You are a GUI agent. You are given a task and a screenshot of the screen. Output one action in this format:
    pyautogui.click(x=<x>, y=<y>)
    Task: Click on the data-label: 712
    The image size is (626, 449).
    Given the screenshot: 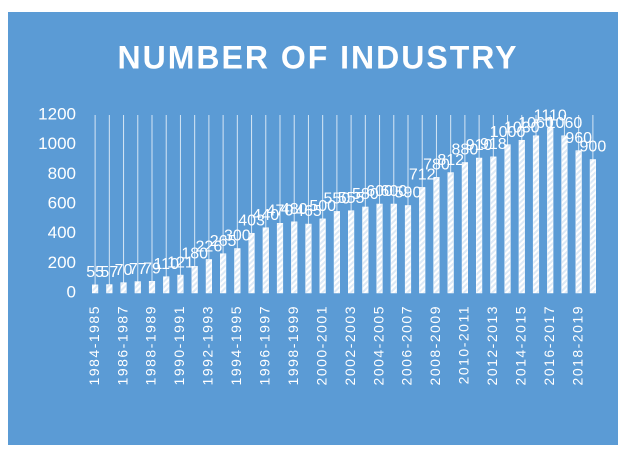 What is the action you would take?
    pyautogui.click(x=422, y=175)
    